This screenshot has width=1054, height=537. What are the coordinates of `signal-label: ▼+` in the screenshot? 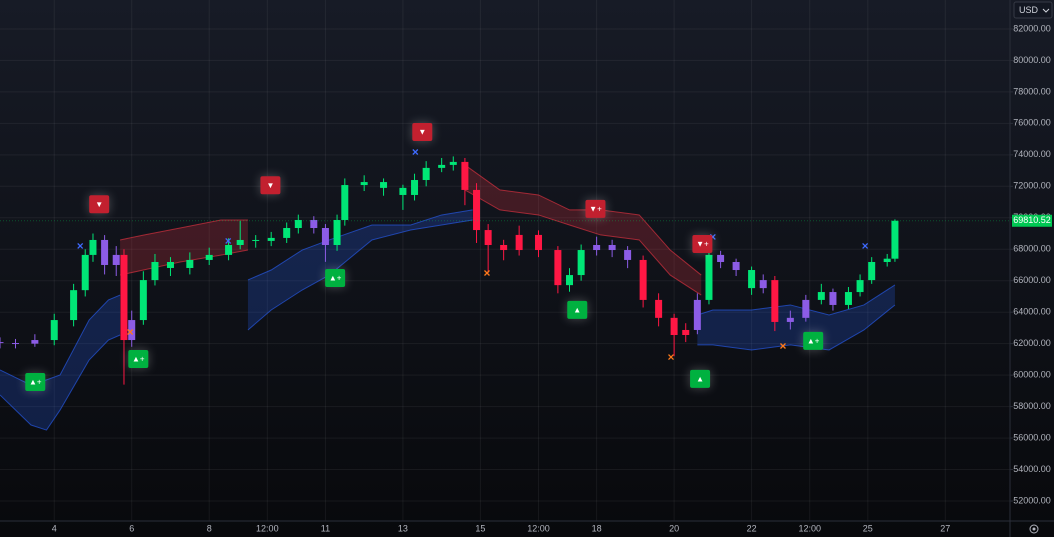 It's located at (702, 244).